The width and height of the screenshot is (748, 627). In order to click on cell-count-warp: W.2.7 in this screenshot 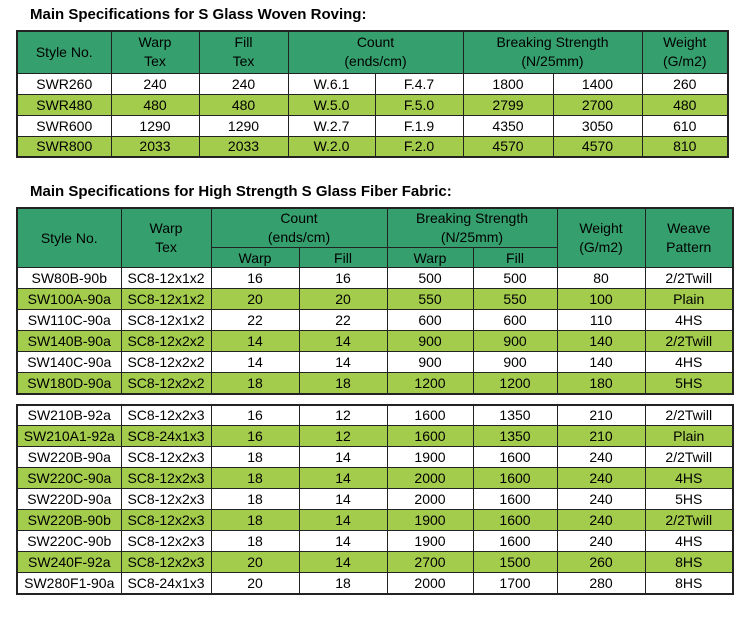, I will do `click(331, 125)`.